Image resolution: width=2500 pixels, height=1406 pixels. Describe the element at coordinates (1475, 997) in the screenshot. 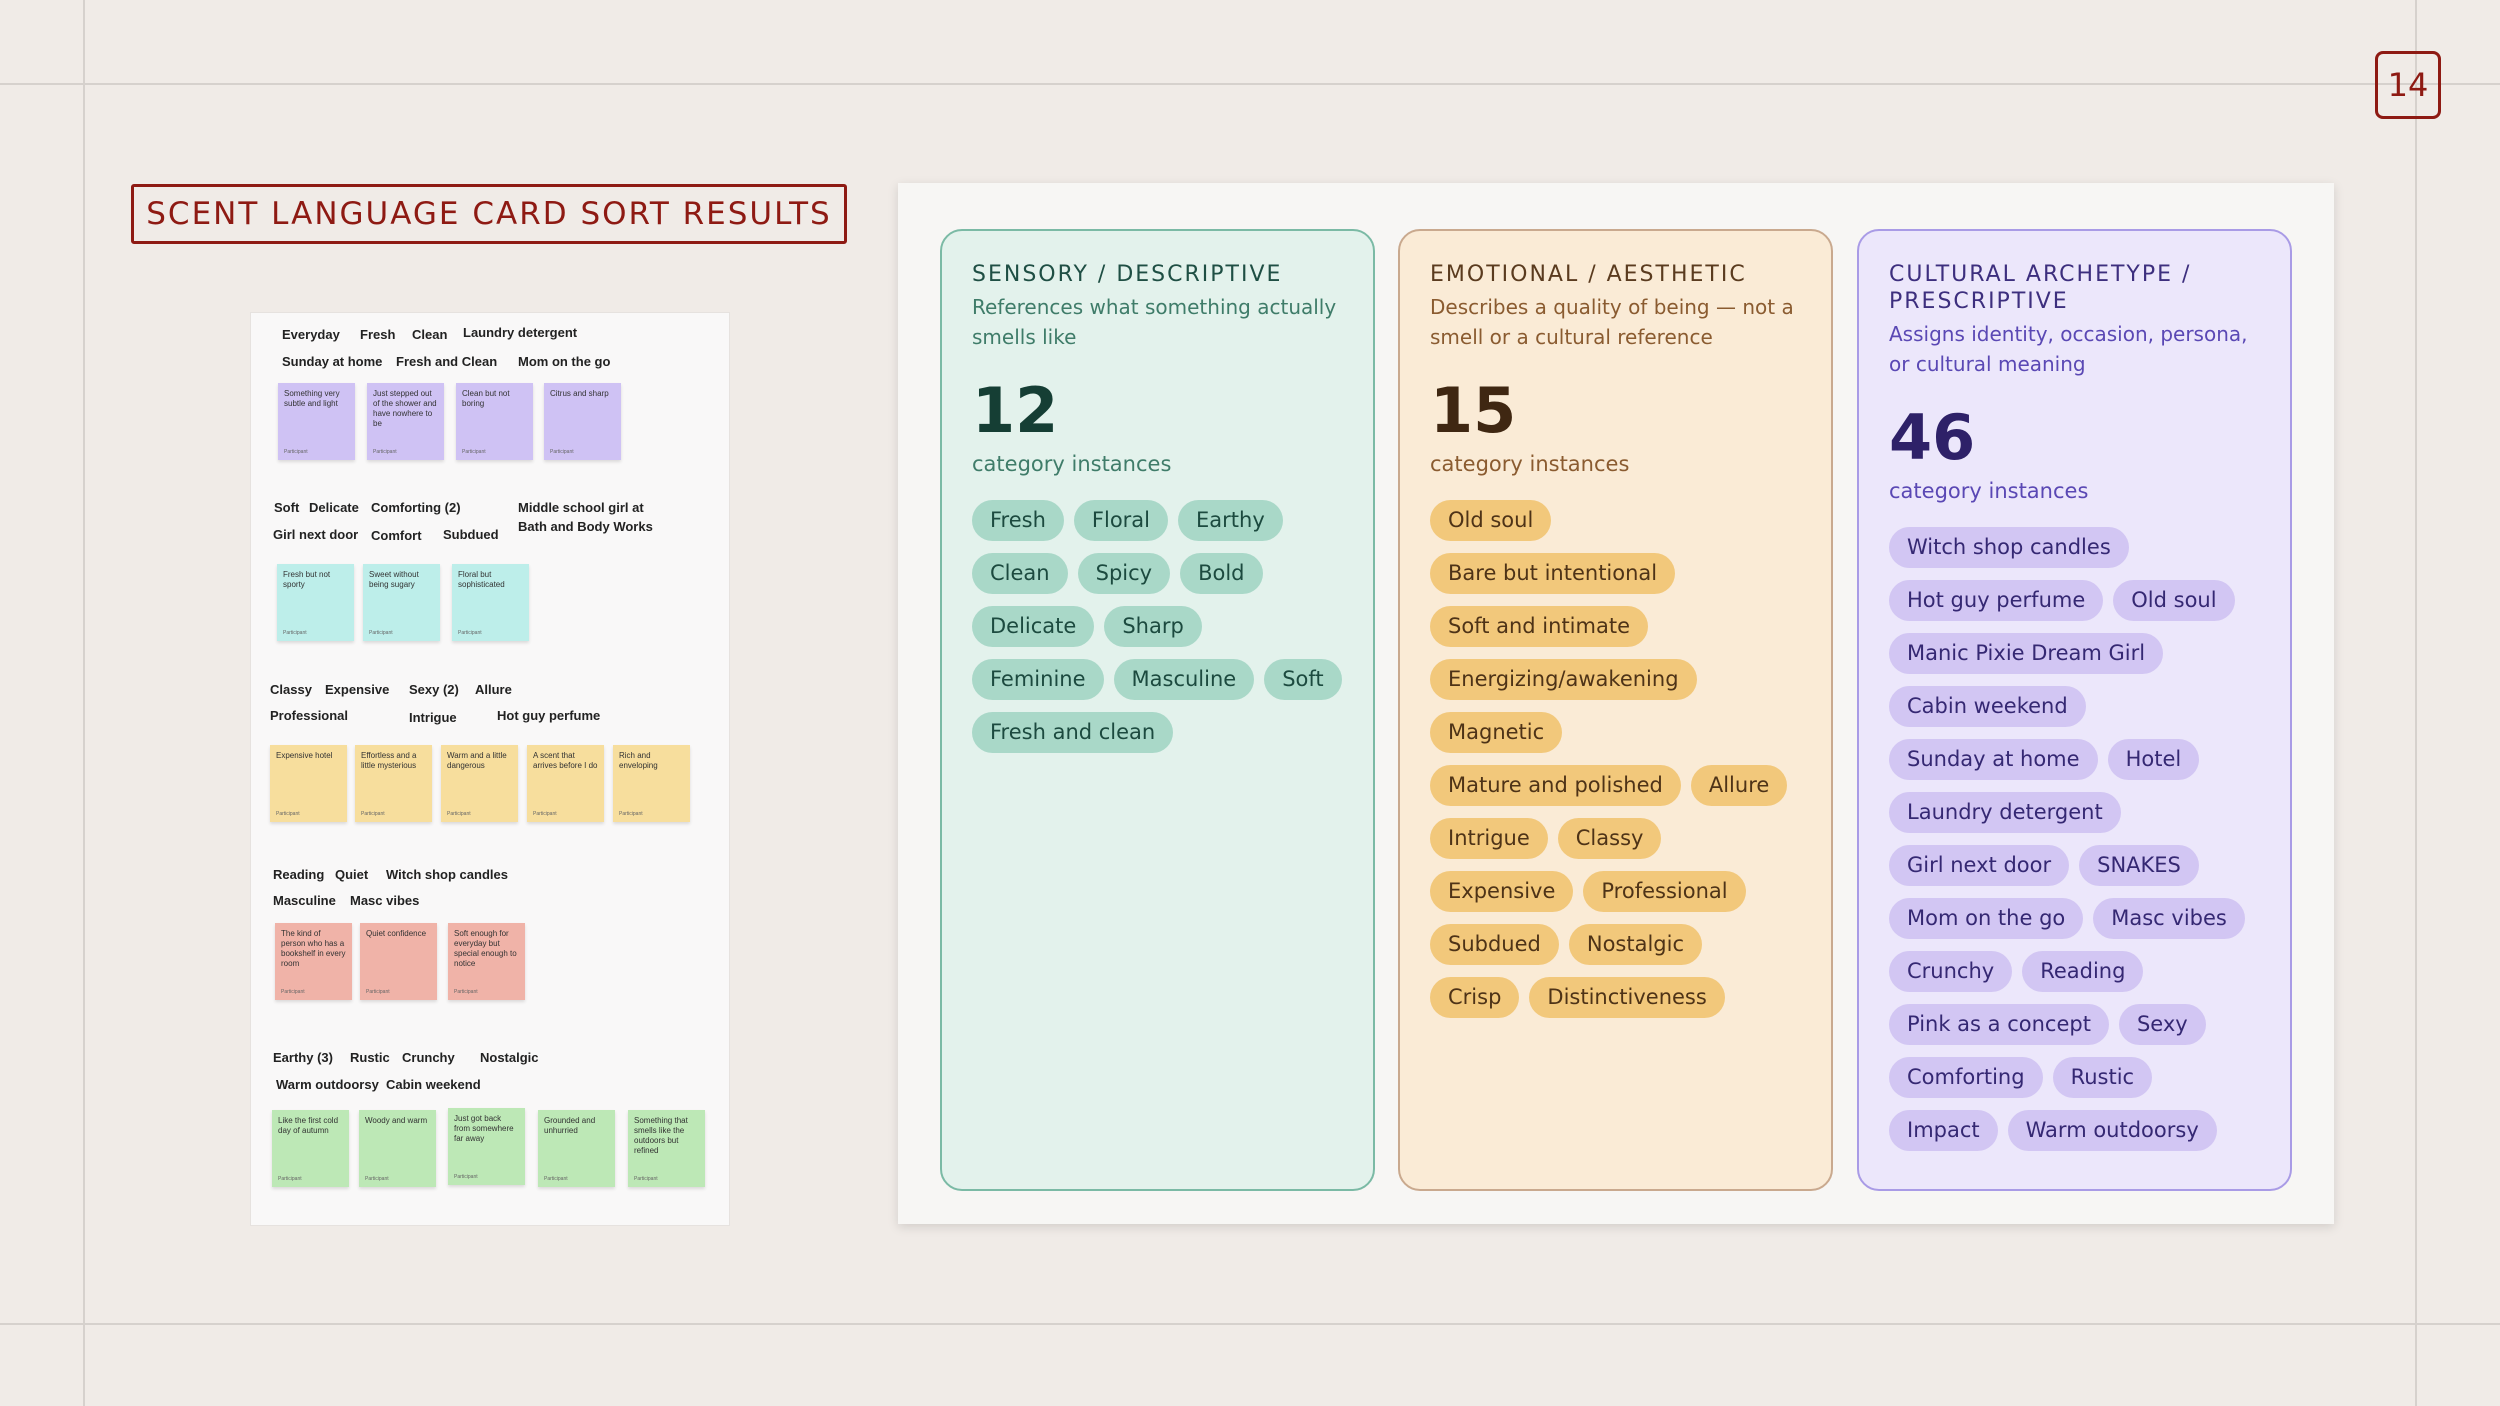

I see `tag-chip: Crisp` at that location.